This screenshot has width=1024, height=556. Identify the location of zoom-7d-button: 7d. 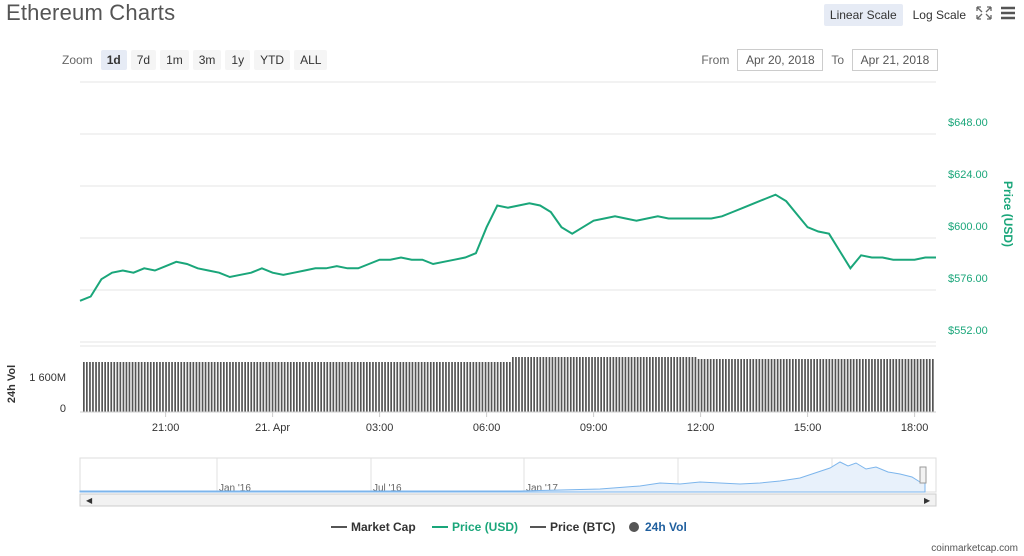
(143, 60).